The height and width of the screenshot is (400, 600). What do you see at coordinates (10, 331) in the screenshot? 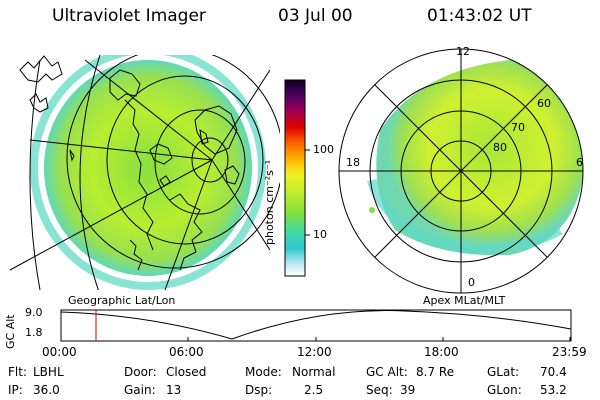
I see `altitude-axis-label: GC Alt` at bounding box center [10, 331].